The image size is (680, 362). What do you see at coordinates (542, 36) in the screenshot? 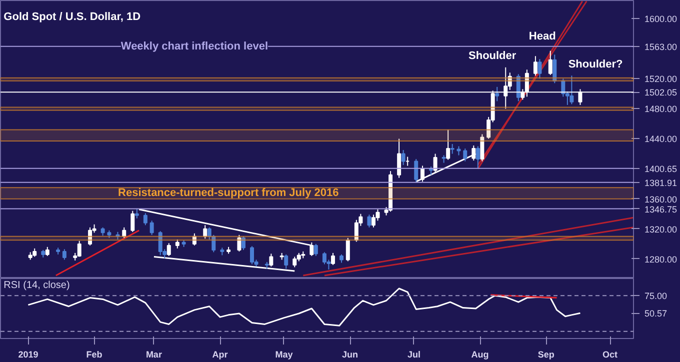
I see `annotation: Head` at bounding box center [542, 36].